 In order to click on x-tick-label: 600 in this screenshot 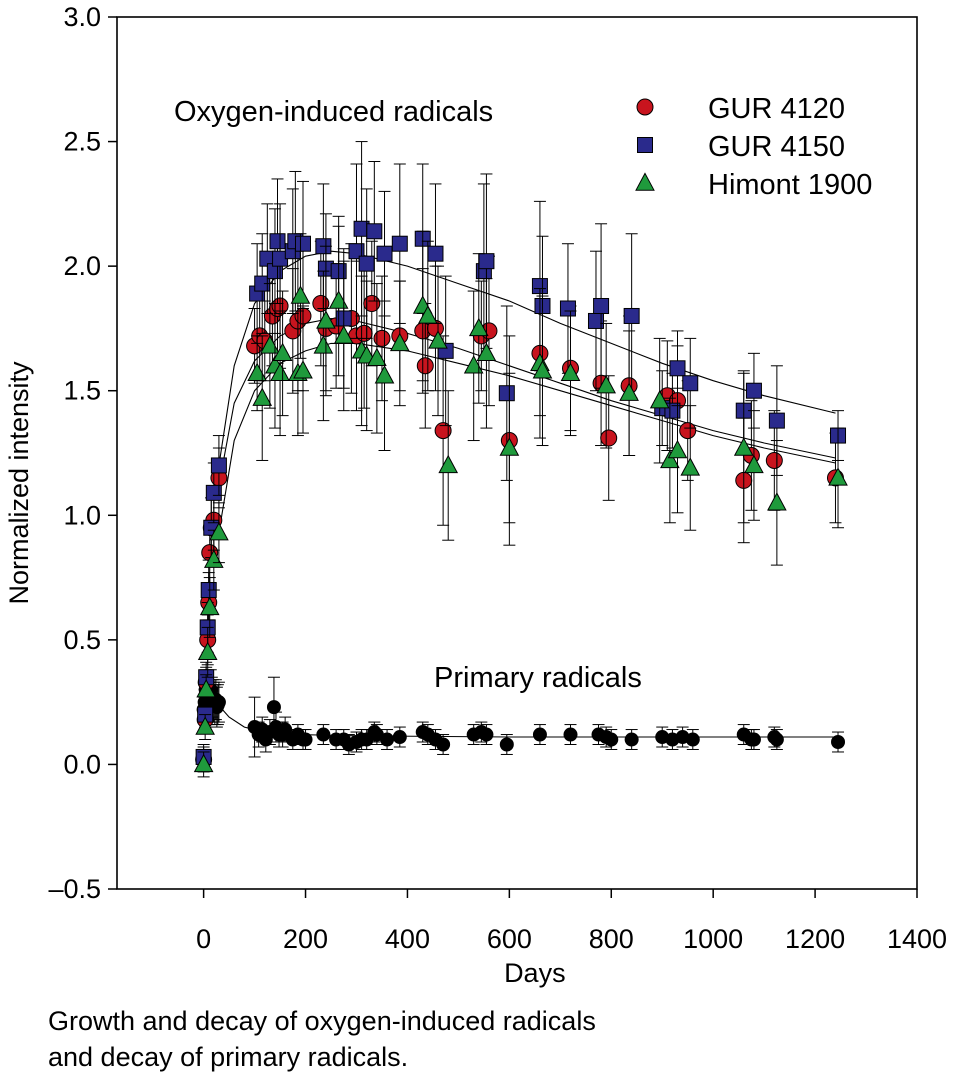, I will do `click(509, 939)`.